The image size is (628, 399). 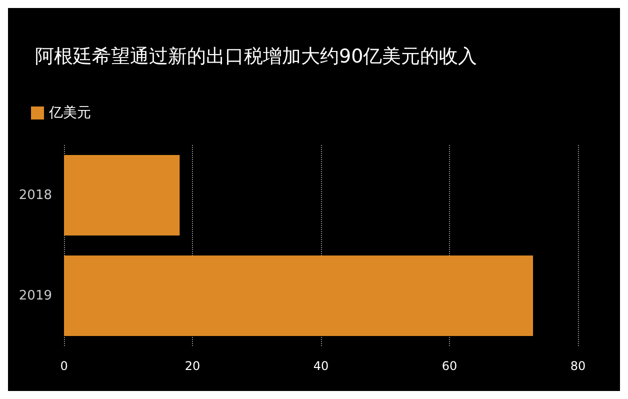 What do you see at coordinates (64, 366) in the screenshot?
I see `x-tick-label: 0` at bounding box center [64, 366].